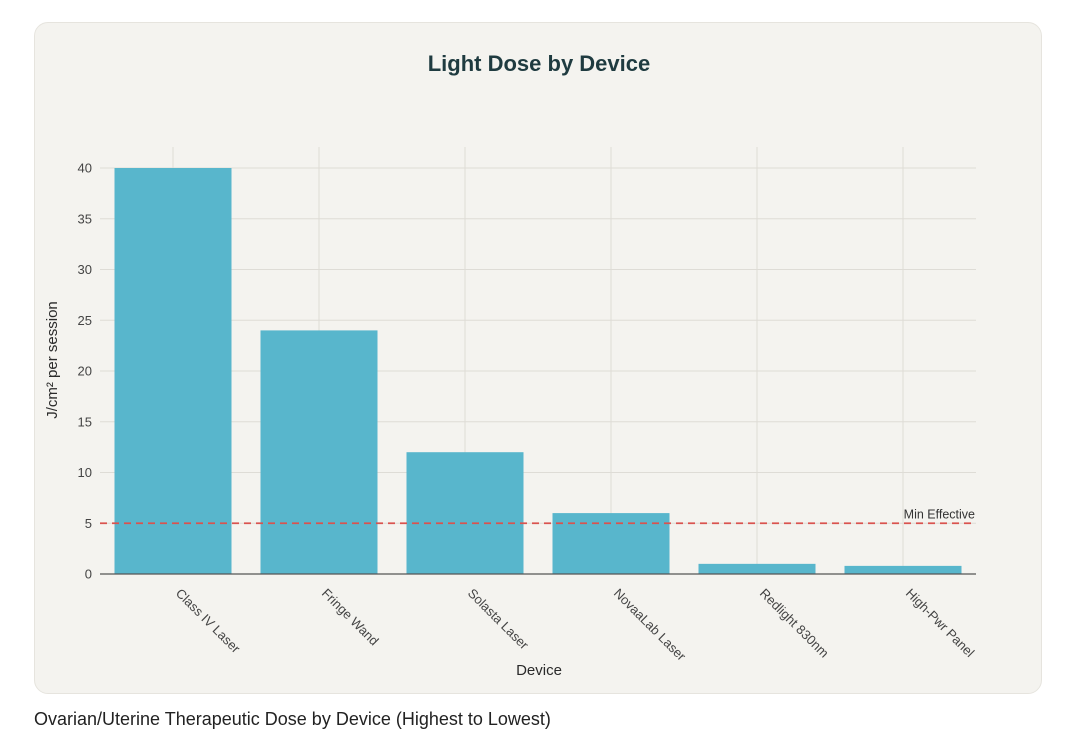  What do you see at coordinates (538, 516) in the screenshot?
I see `reference-line-group: Min Effective` at bounding box center [538, 516].